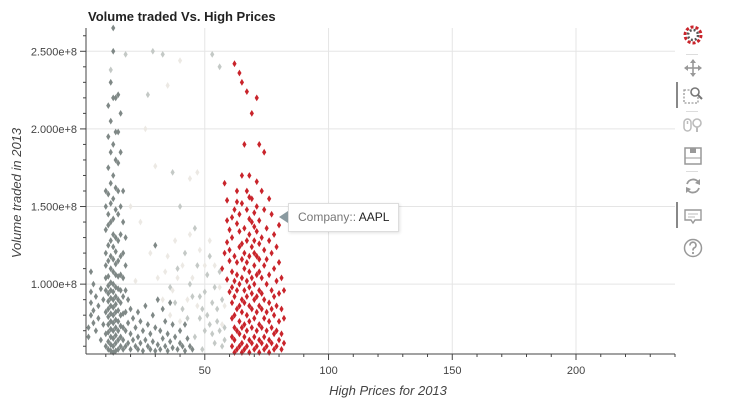  What do you see at coordinates (693, 186) in the screenshot?
I see `reset-icon` at bounding box center [693, 186].